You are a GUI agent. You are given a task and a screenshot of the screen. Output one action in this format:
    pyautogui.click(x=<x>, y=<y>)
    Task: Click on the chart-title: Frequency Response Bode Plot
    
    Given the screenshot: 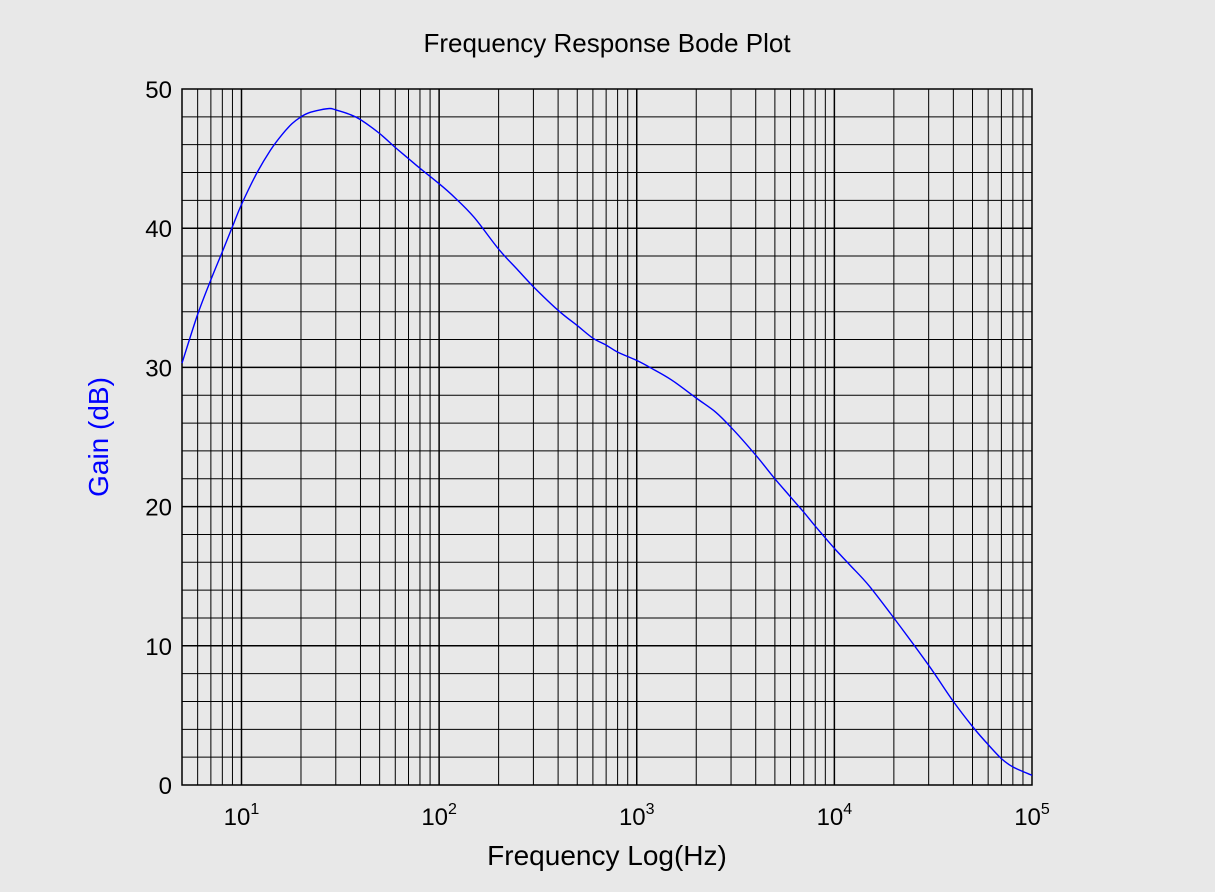 What is the action you would take?
    pyautogui.click(x=607, y=43)
    